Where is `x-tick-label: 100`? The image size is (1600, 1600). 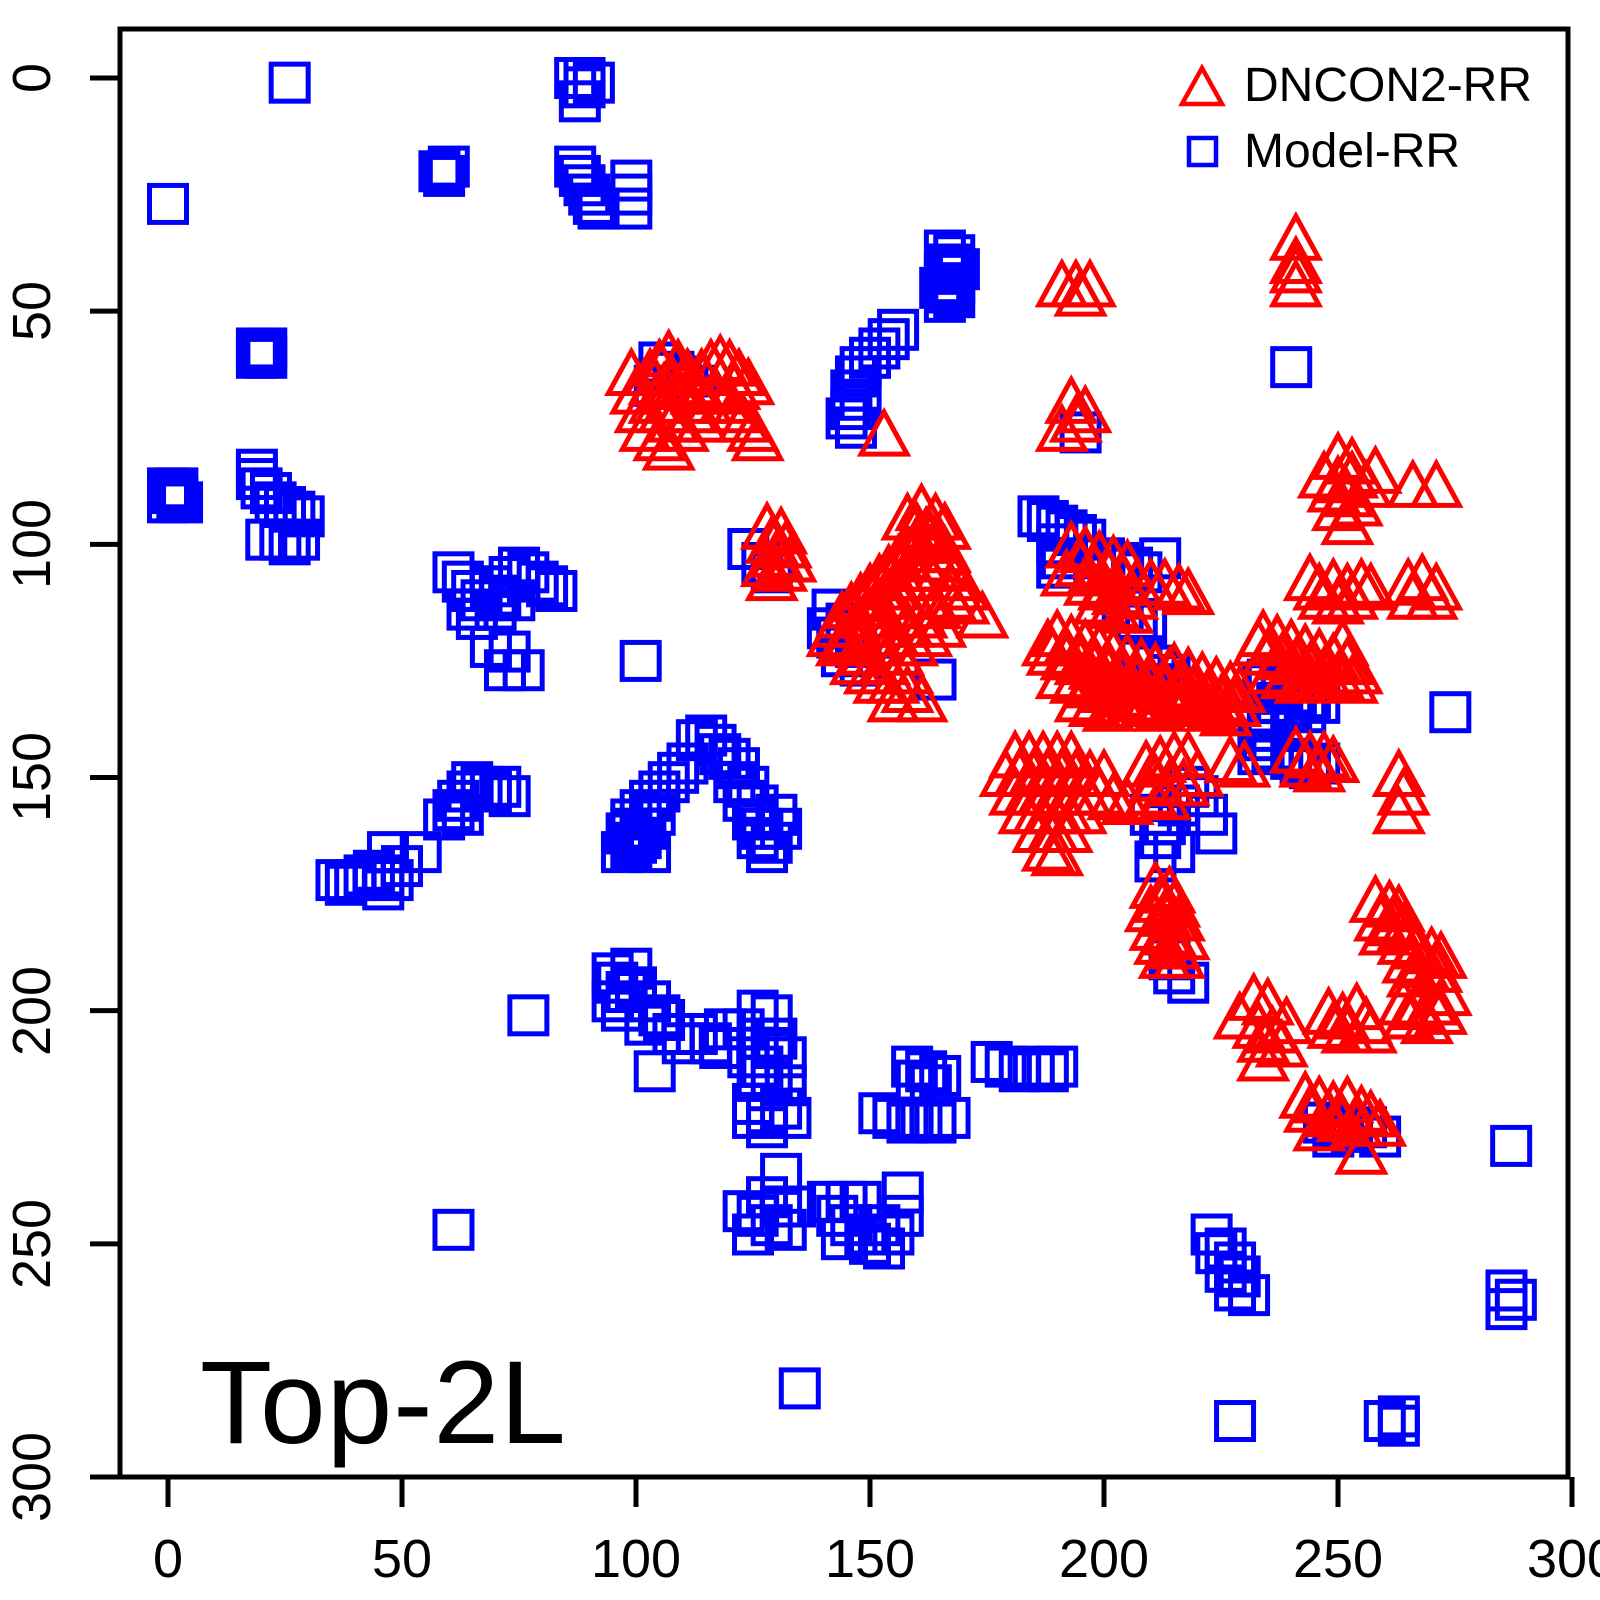 x-tick-label: 100 is located at coordinates (636, 1559).